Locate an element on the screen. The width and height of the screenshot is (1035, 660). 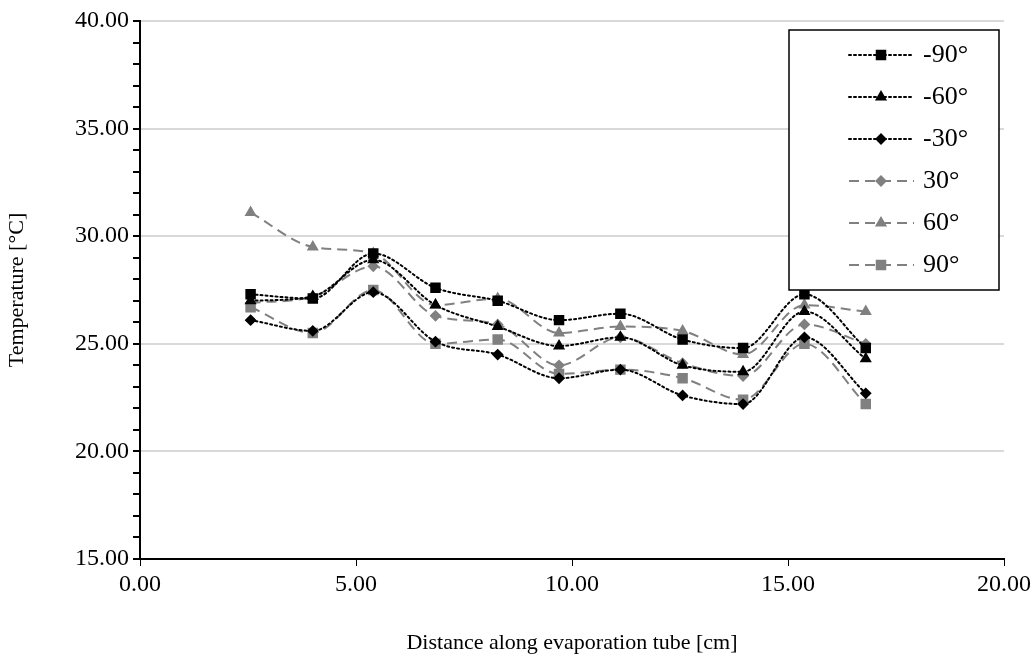
y-tick-label: 20.00 is located at coordinates (102, 449).